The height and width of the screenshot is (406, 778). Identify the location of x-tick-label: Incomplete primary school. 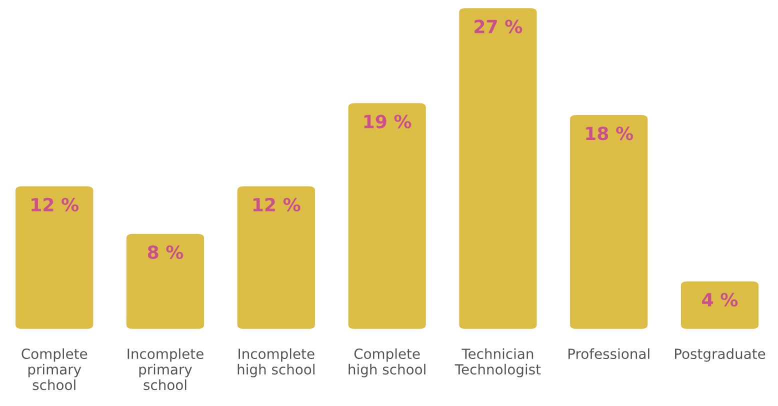
(166, 369).